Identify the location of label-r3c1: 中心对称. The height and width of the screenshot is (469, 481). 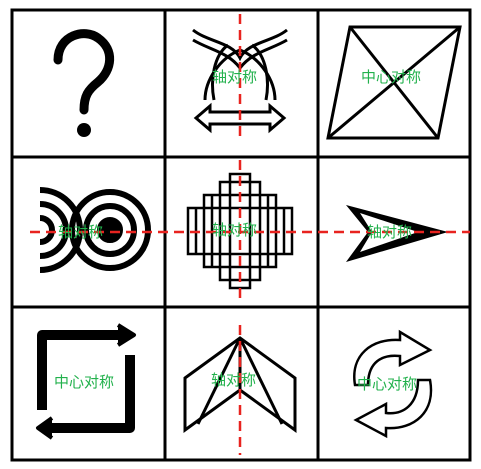
(84, 382).